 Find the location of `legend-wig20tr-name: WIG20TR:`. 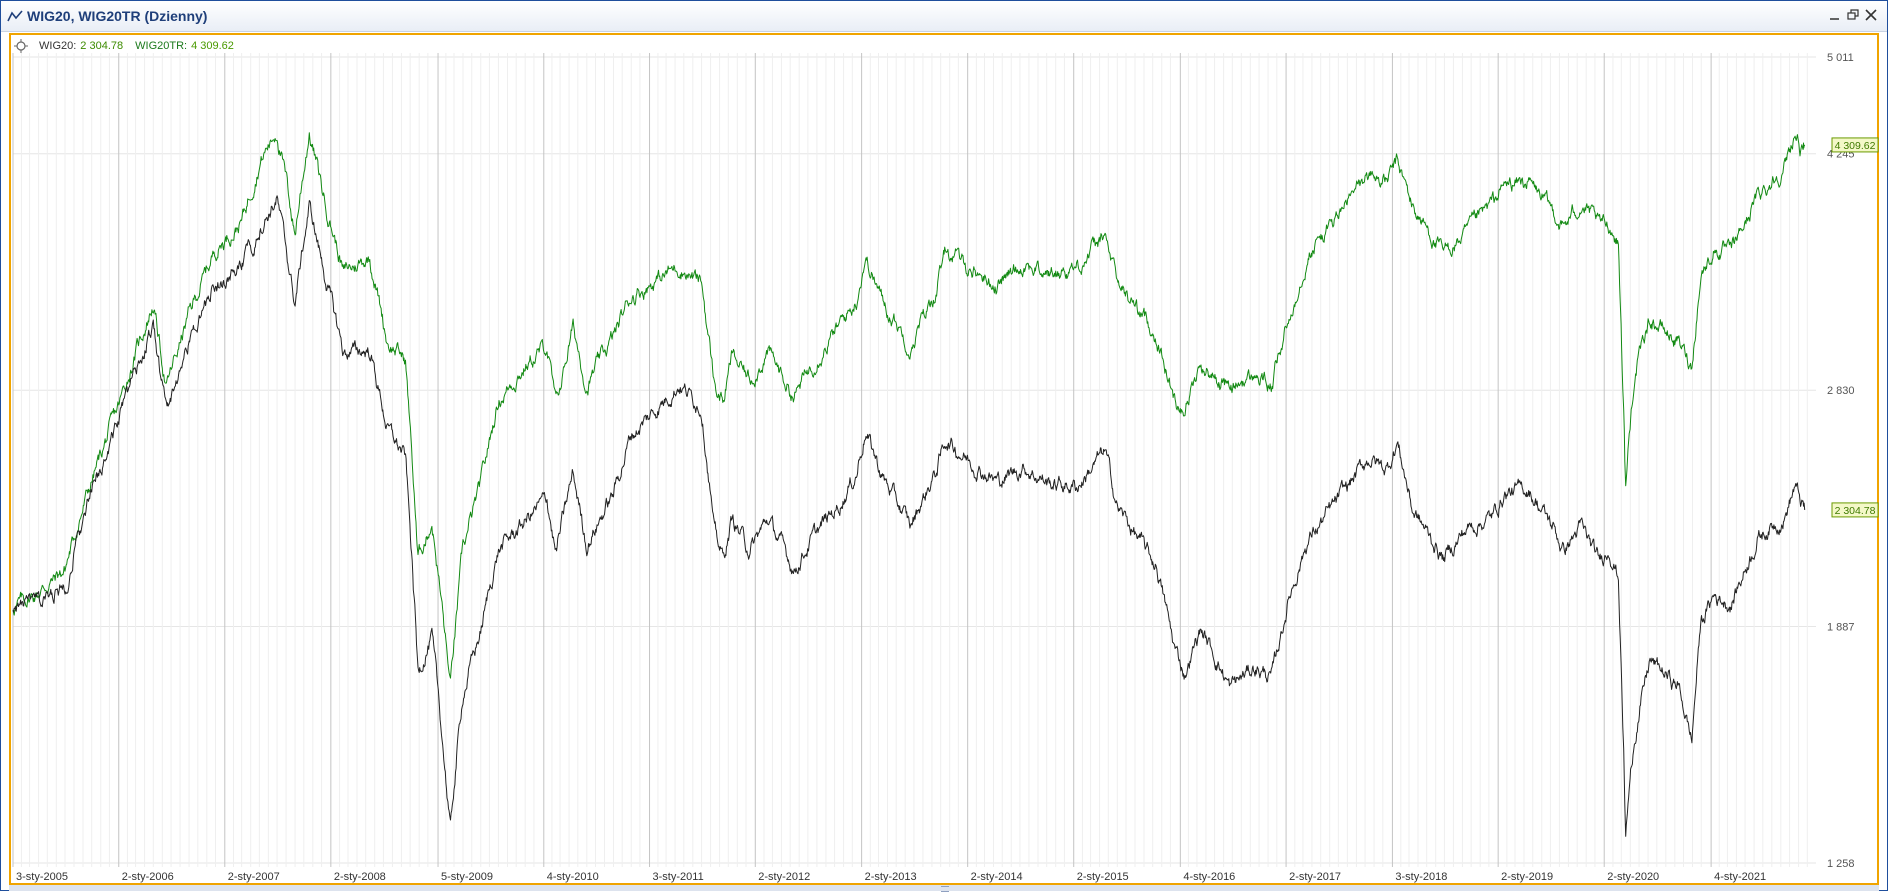

legend-wig20tr-name: WIG20TR: is located at coordinates (161, 46).